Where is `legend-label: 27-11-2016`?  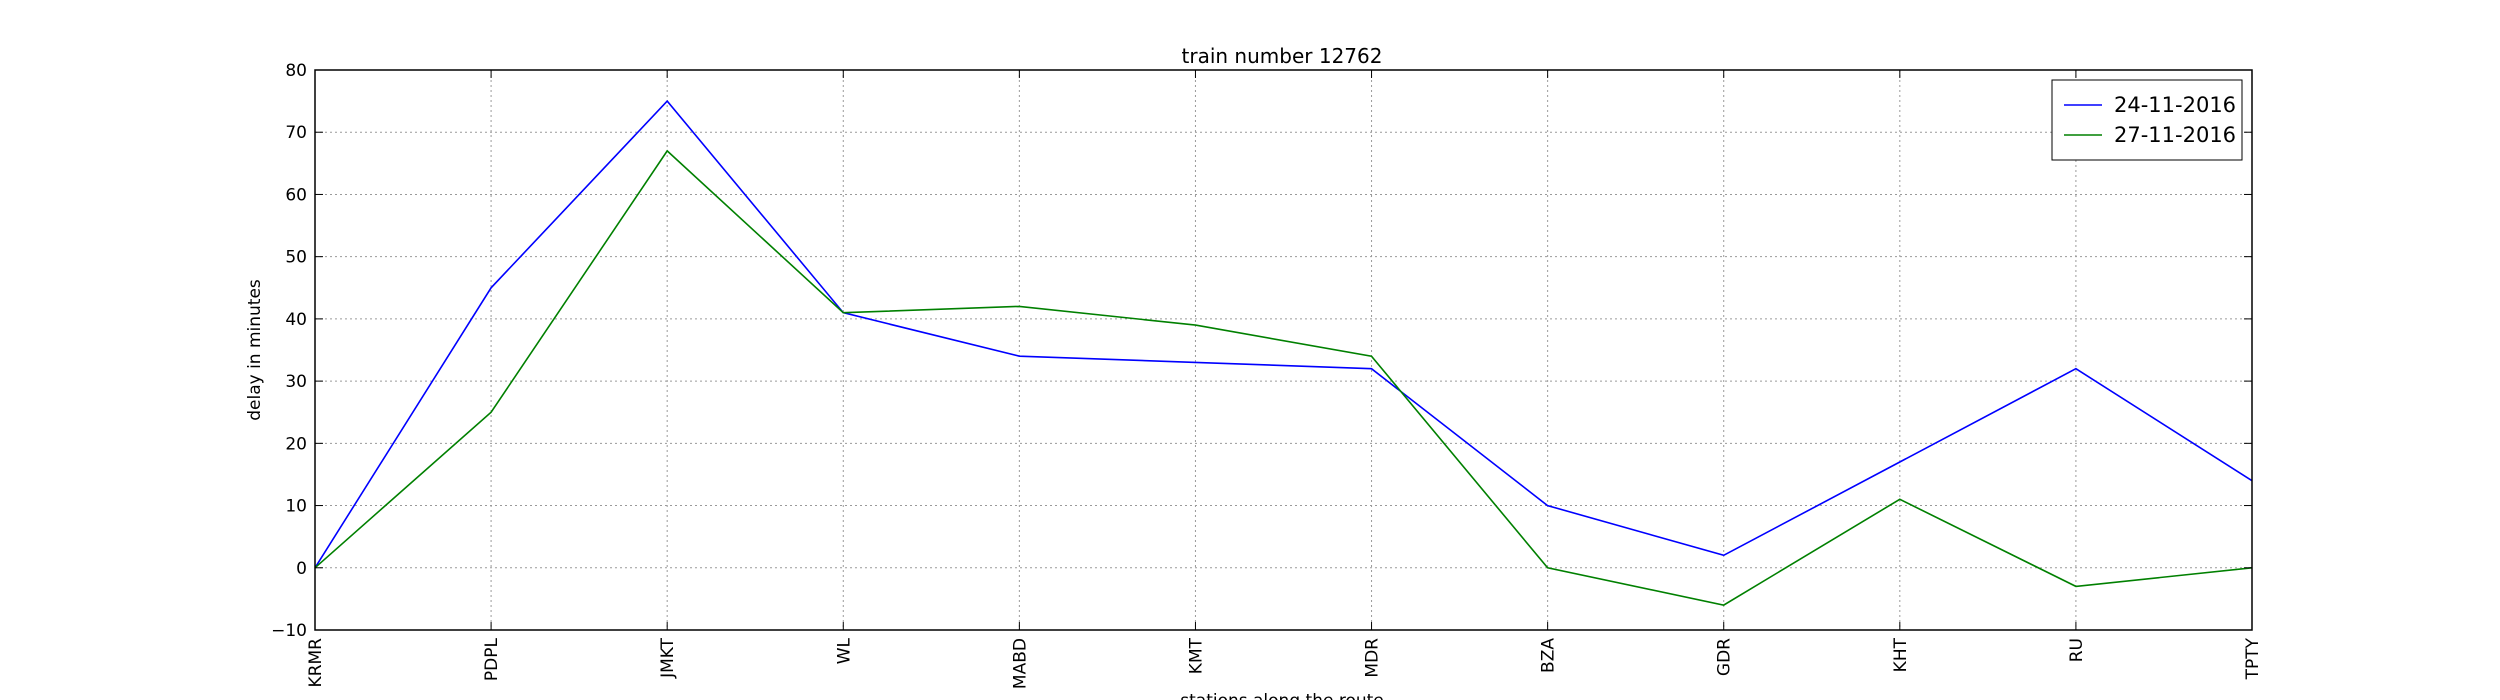 legend-label: 27-11-2016 is located at coordinates (2175, 135).